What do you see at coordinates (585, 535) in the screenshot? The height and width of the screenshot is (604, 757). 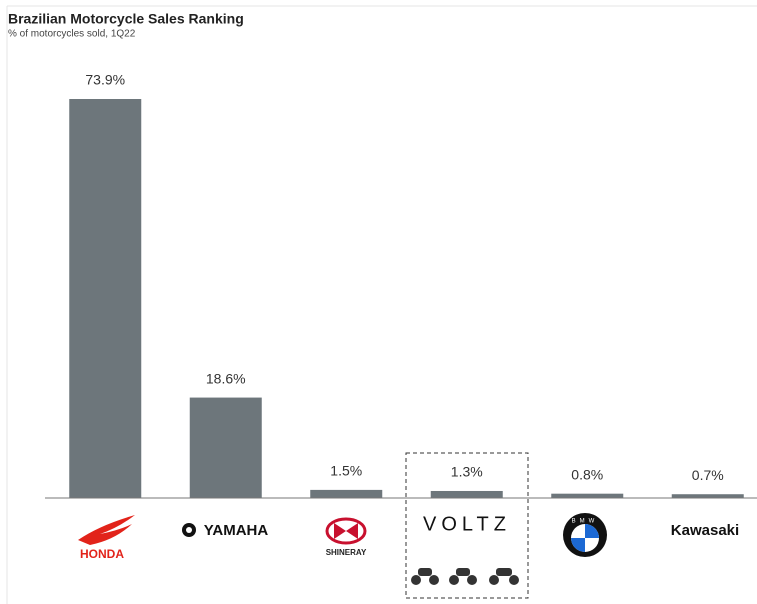 I see `bmw-logo: BMW` at bounding box center [585, 535].